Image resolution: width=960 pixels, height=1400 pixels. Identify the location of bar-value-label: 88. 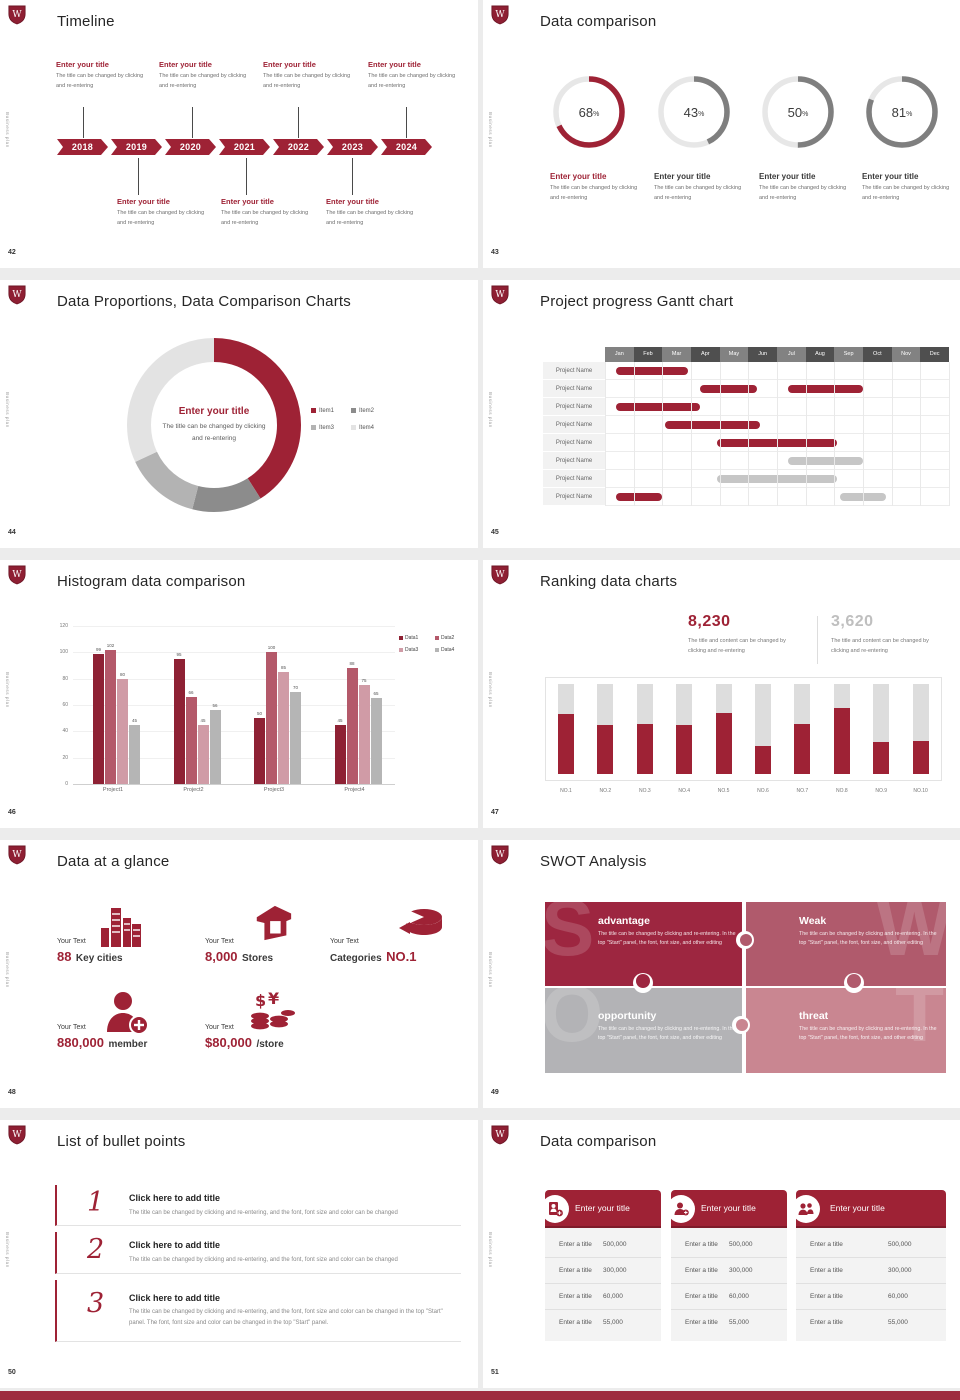
(352, 664).